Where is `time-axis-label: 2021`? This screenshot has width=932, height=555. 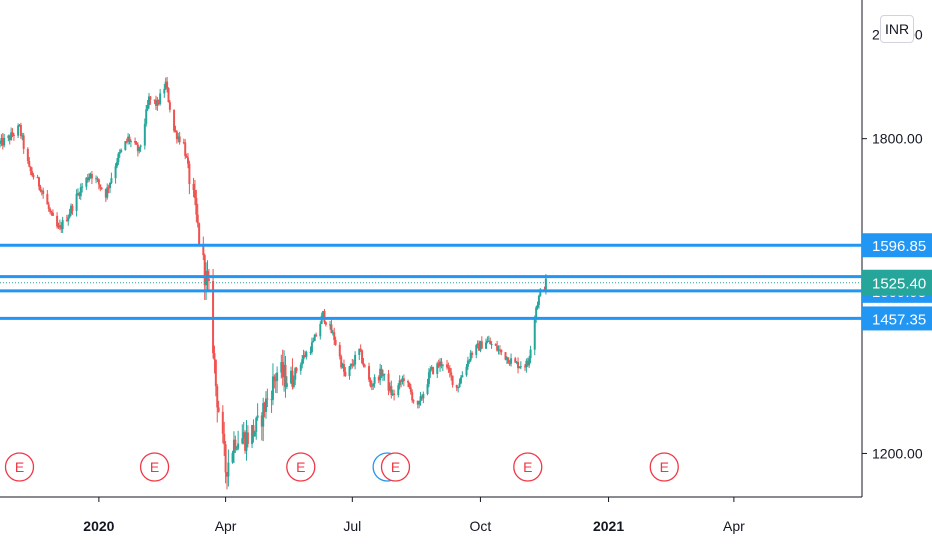 time-axis-label: 2021 is located at coordinates (608, 526).